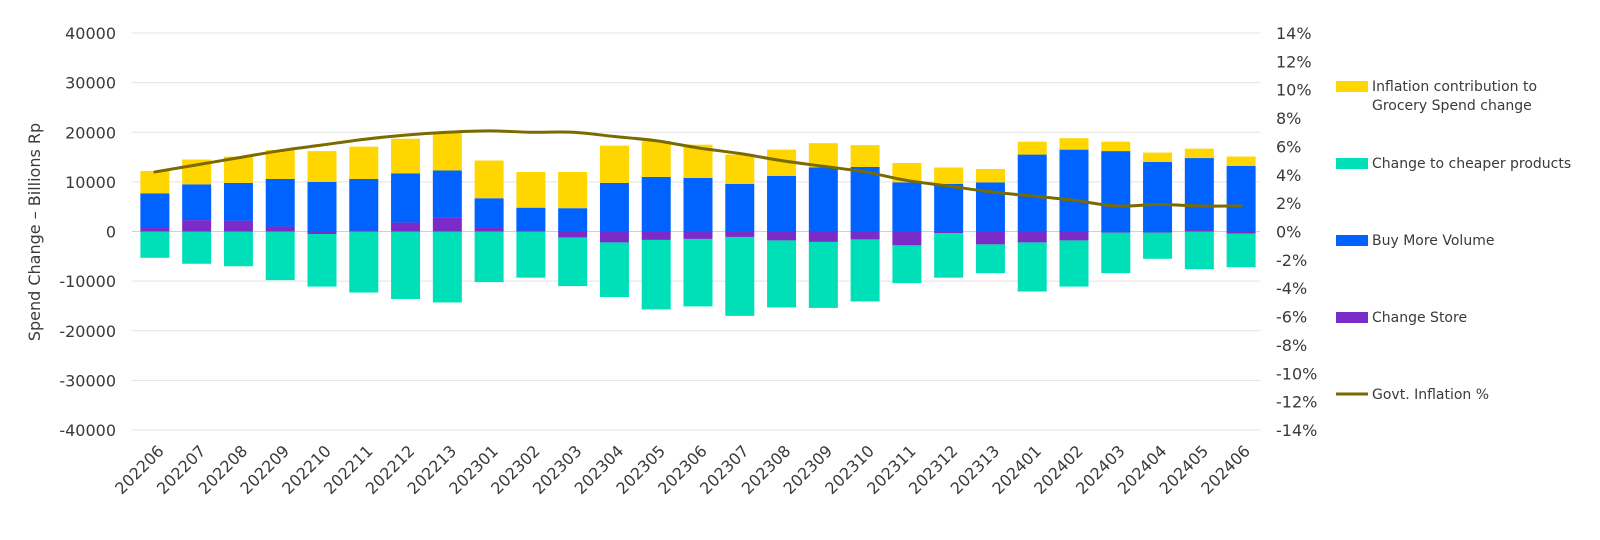  What do you see at coordinates (90, 83) in the screenshot?
I see `y-tick-label: 30000` at bounding box center [90, 83].